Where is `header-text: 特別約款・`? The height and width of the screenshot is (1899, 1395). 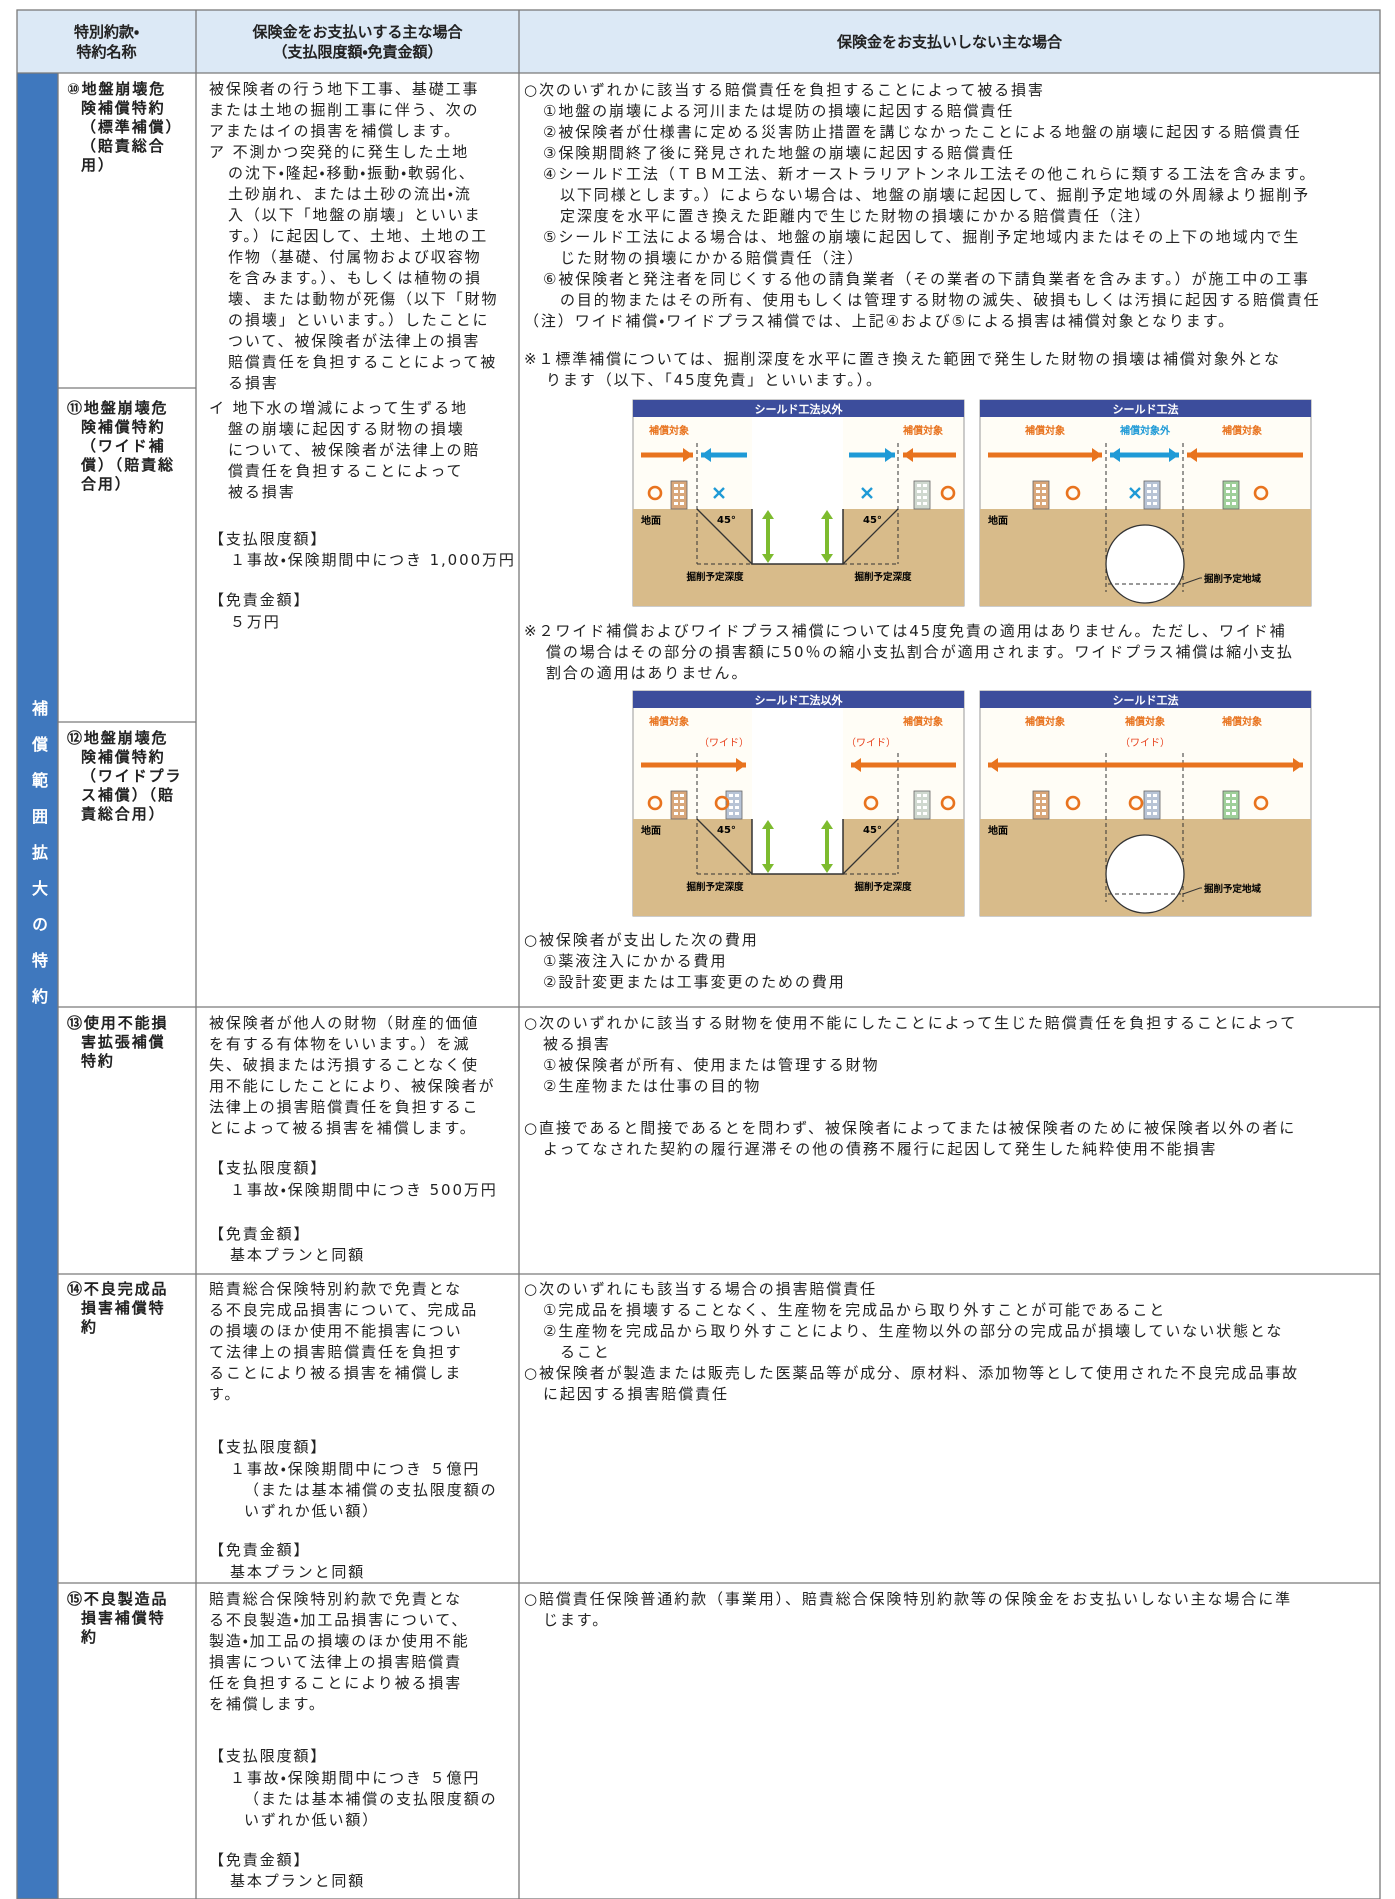
header-text: 特別約款・ is located at coordinates (106, 32).